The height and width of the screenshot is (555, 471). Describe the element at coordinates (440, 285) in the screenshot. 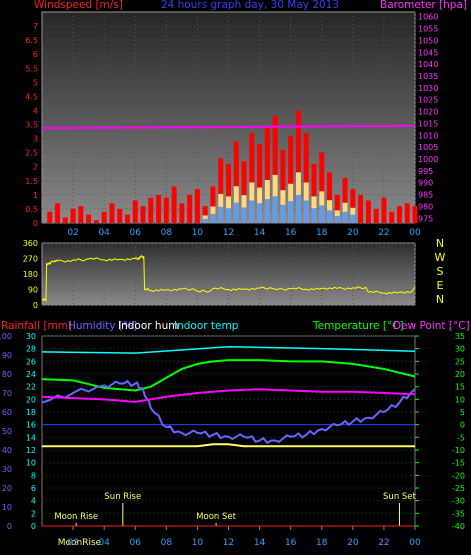

I see `compass-direction-label: E` at that location.